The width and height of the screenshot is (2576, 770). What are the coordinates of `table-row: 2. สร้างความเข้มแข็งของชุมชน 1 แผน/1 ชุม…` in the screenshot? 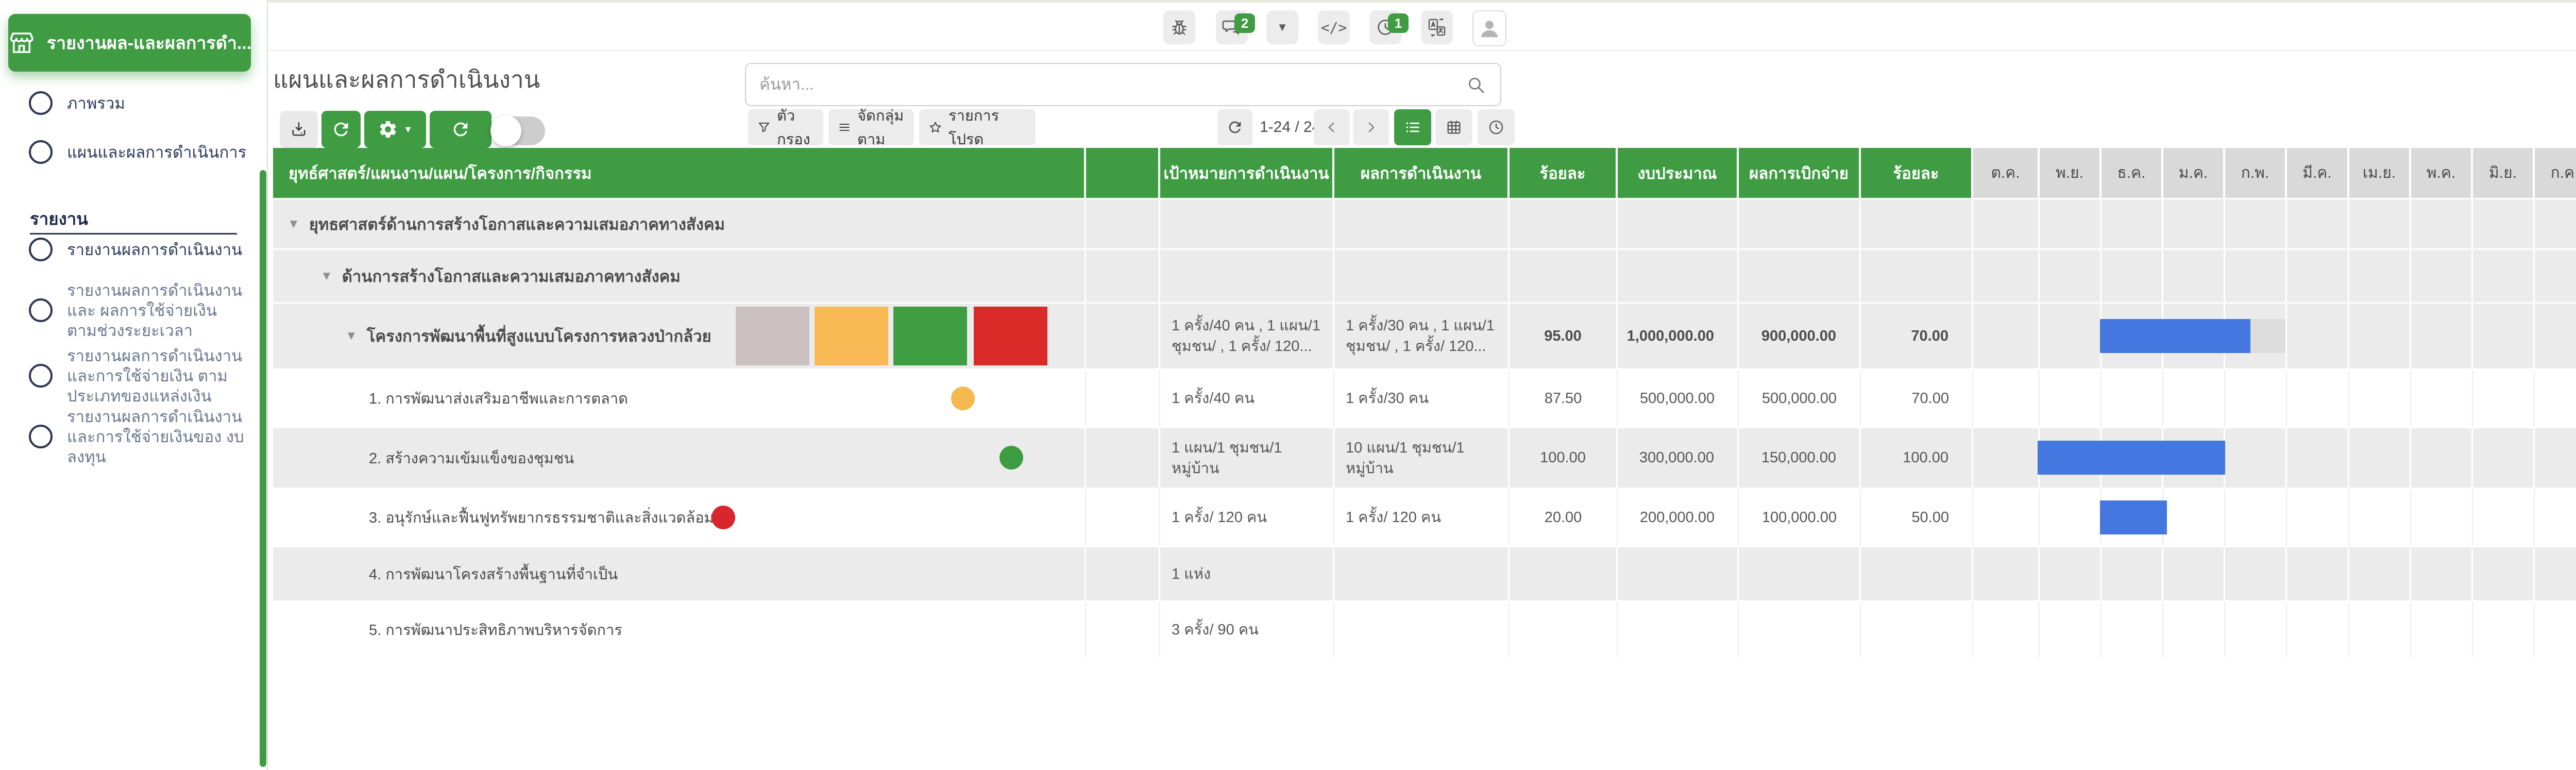 It's located at (1424, 458).